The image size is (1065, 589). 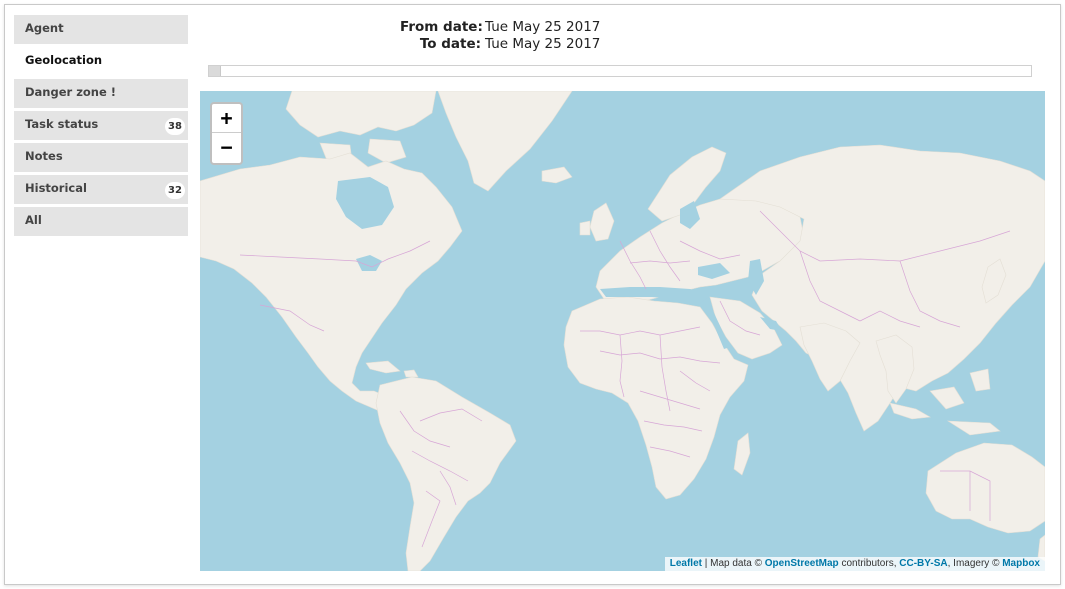 I want to click on sidebar-item-label: All, so click(x=33, y=220).